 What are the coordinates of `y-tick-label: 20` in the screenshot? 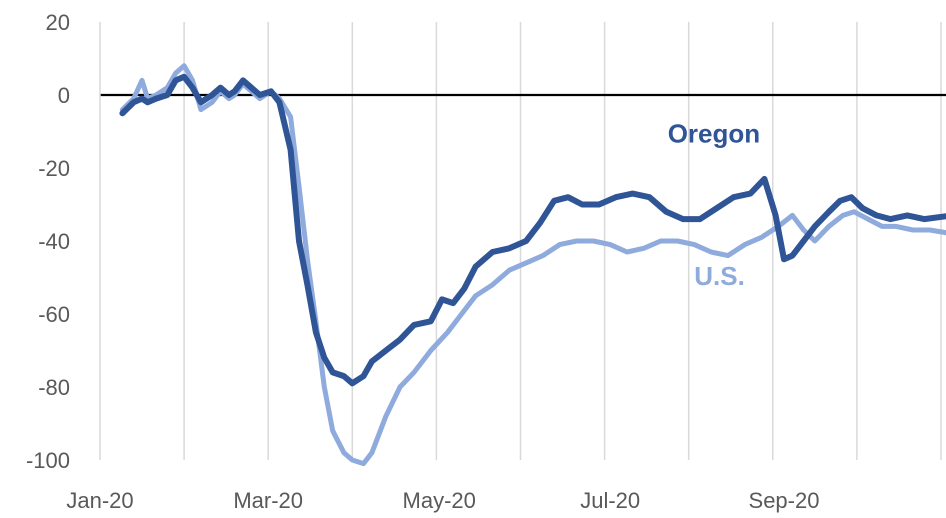 It's located at (58, 22).